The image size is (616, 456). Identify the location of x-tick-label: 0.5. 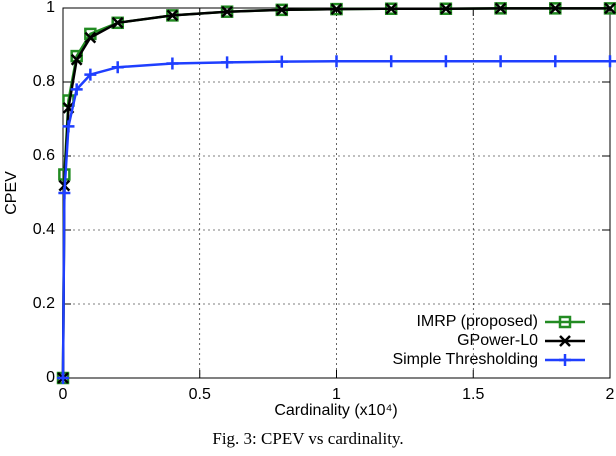
(200, 394).